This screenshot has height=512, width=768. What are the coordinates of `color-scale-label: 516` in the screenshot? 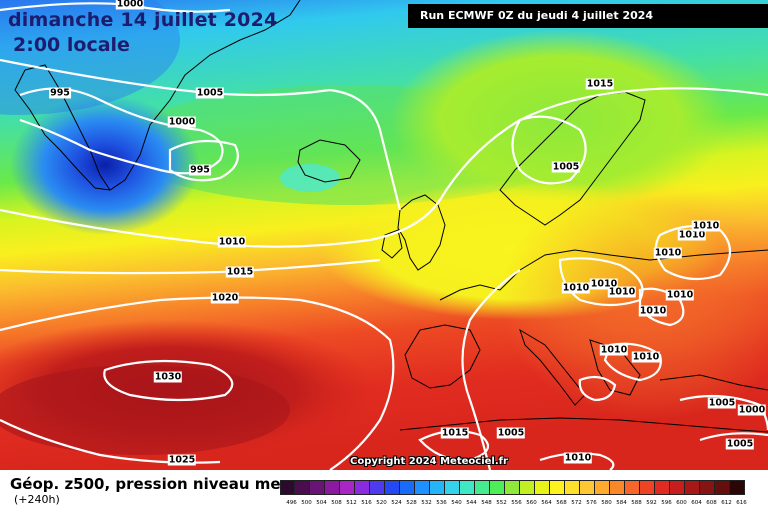 It's located at (366, 503).